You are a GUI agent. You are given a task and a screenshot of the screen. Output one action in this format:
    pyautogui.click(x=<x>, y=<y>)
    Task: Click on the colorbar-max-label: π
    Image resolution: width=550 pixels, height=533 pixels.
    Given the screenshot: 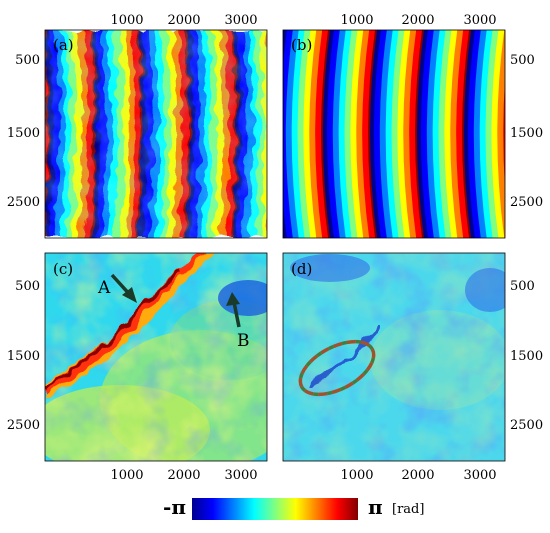 What is the action you would take?
    pyautogui.click(x=375, y=507)
    